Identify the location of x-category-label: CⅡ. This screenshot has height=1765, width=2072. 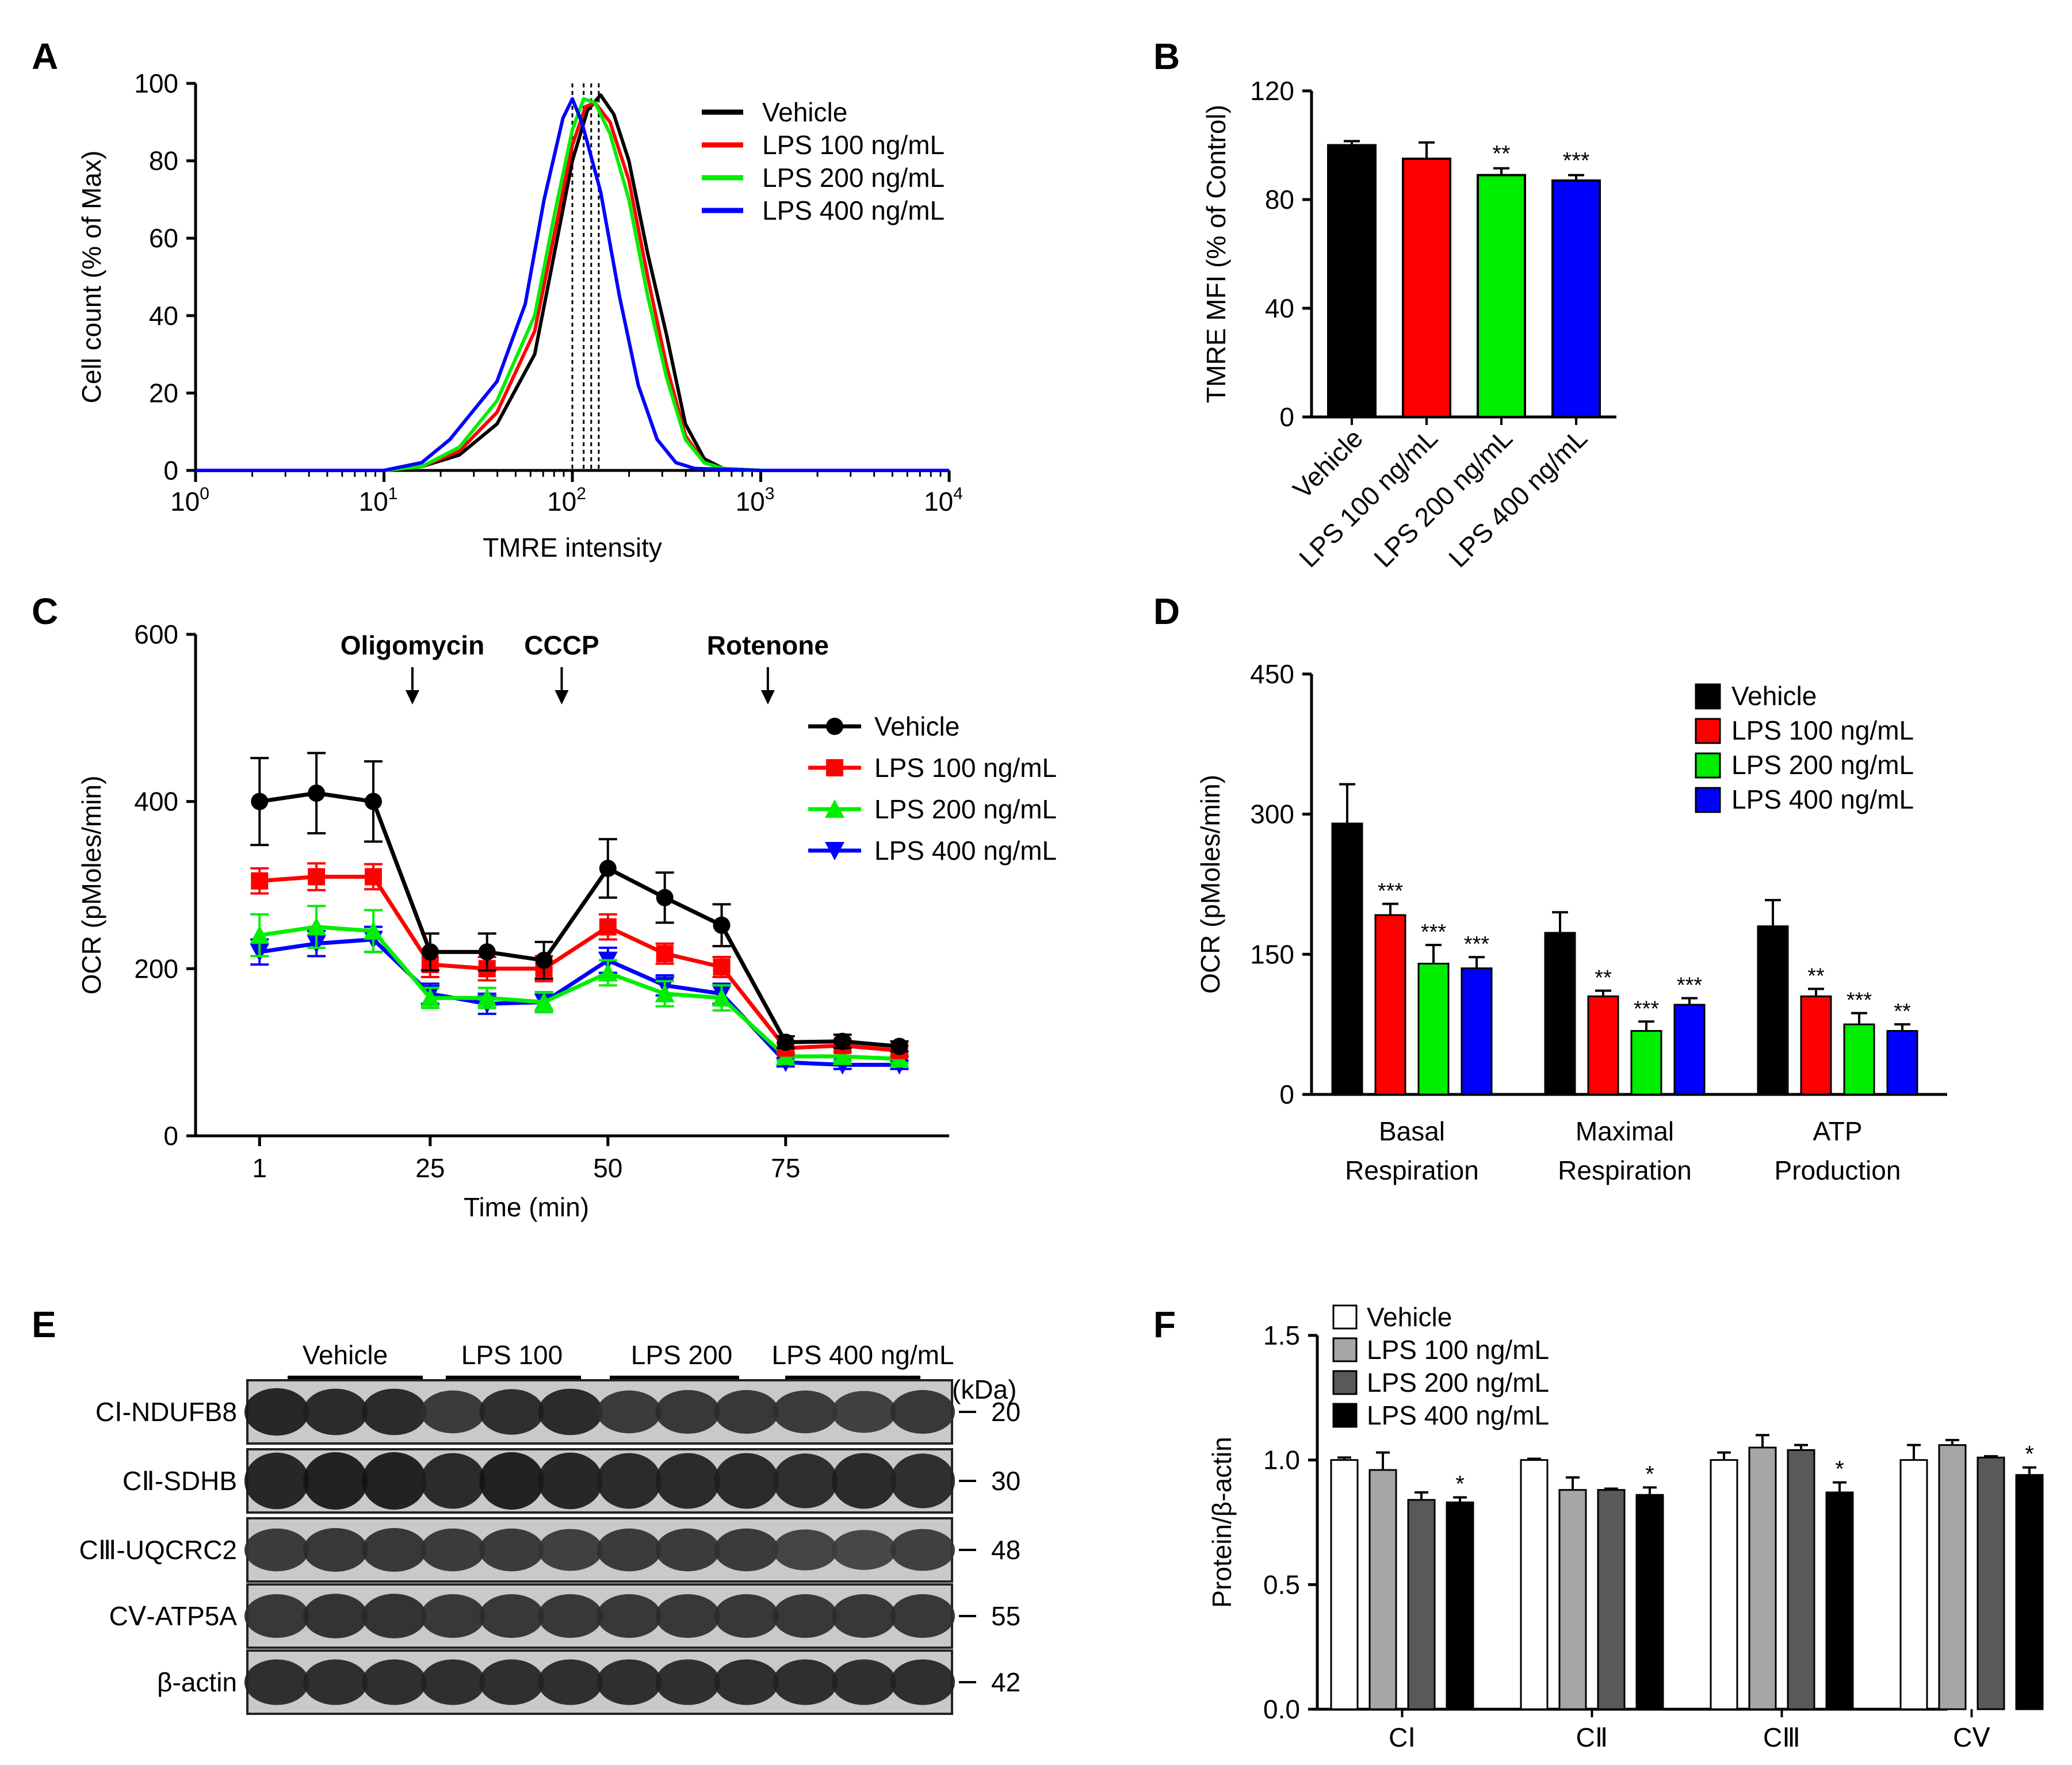
(1592, 1737).